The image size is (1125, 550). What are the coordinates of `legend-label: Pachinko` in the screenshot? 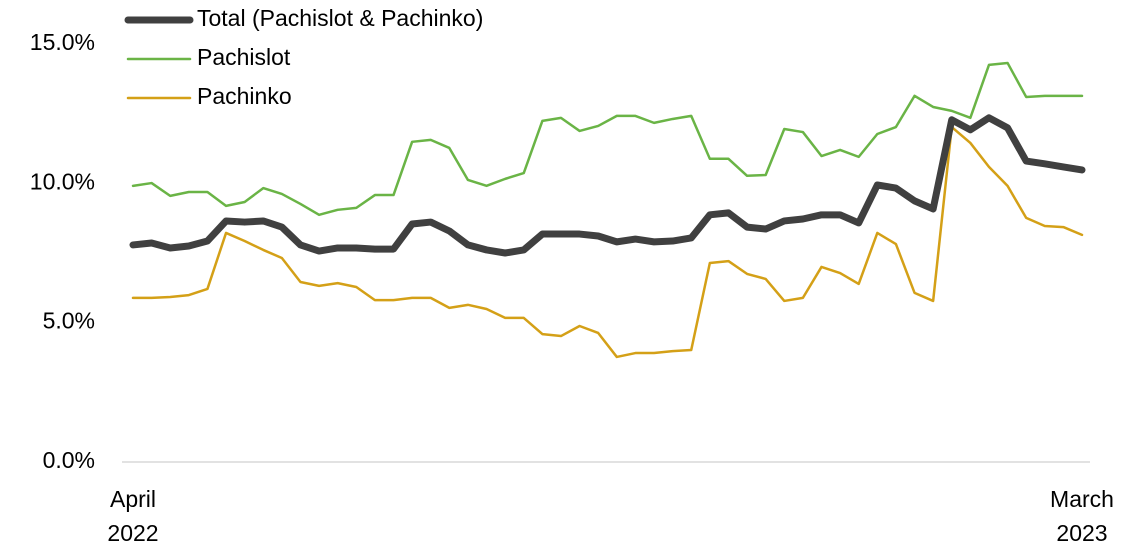 It's located at (244, 96).